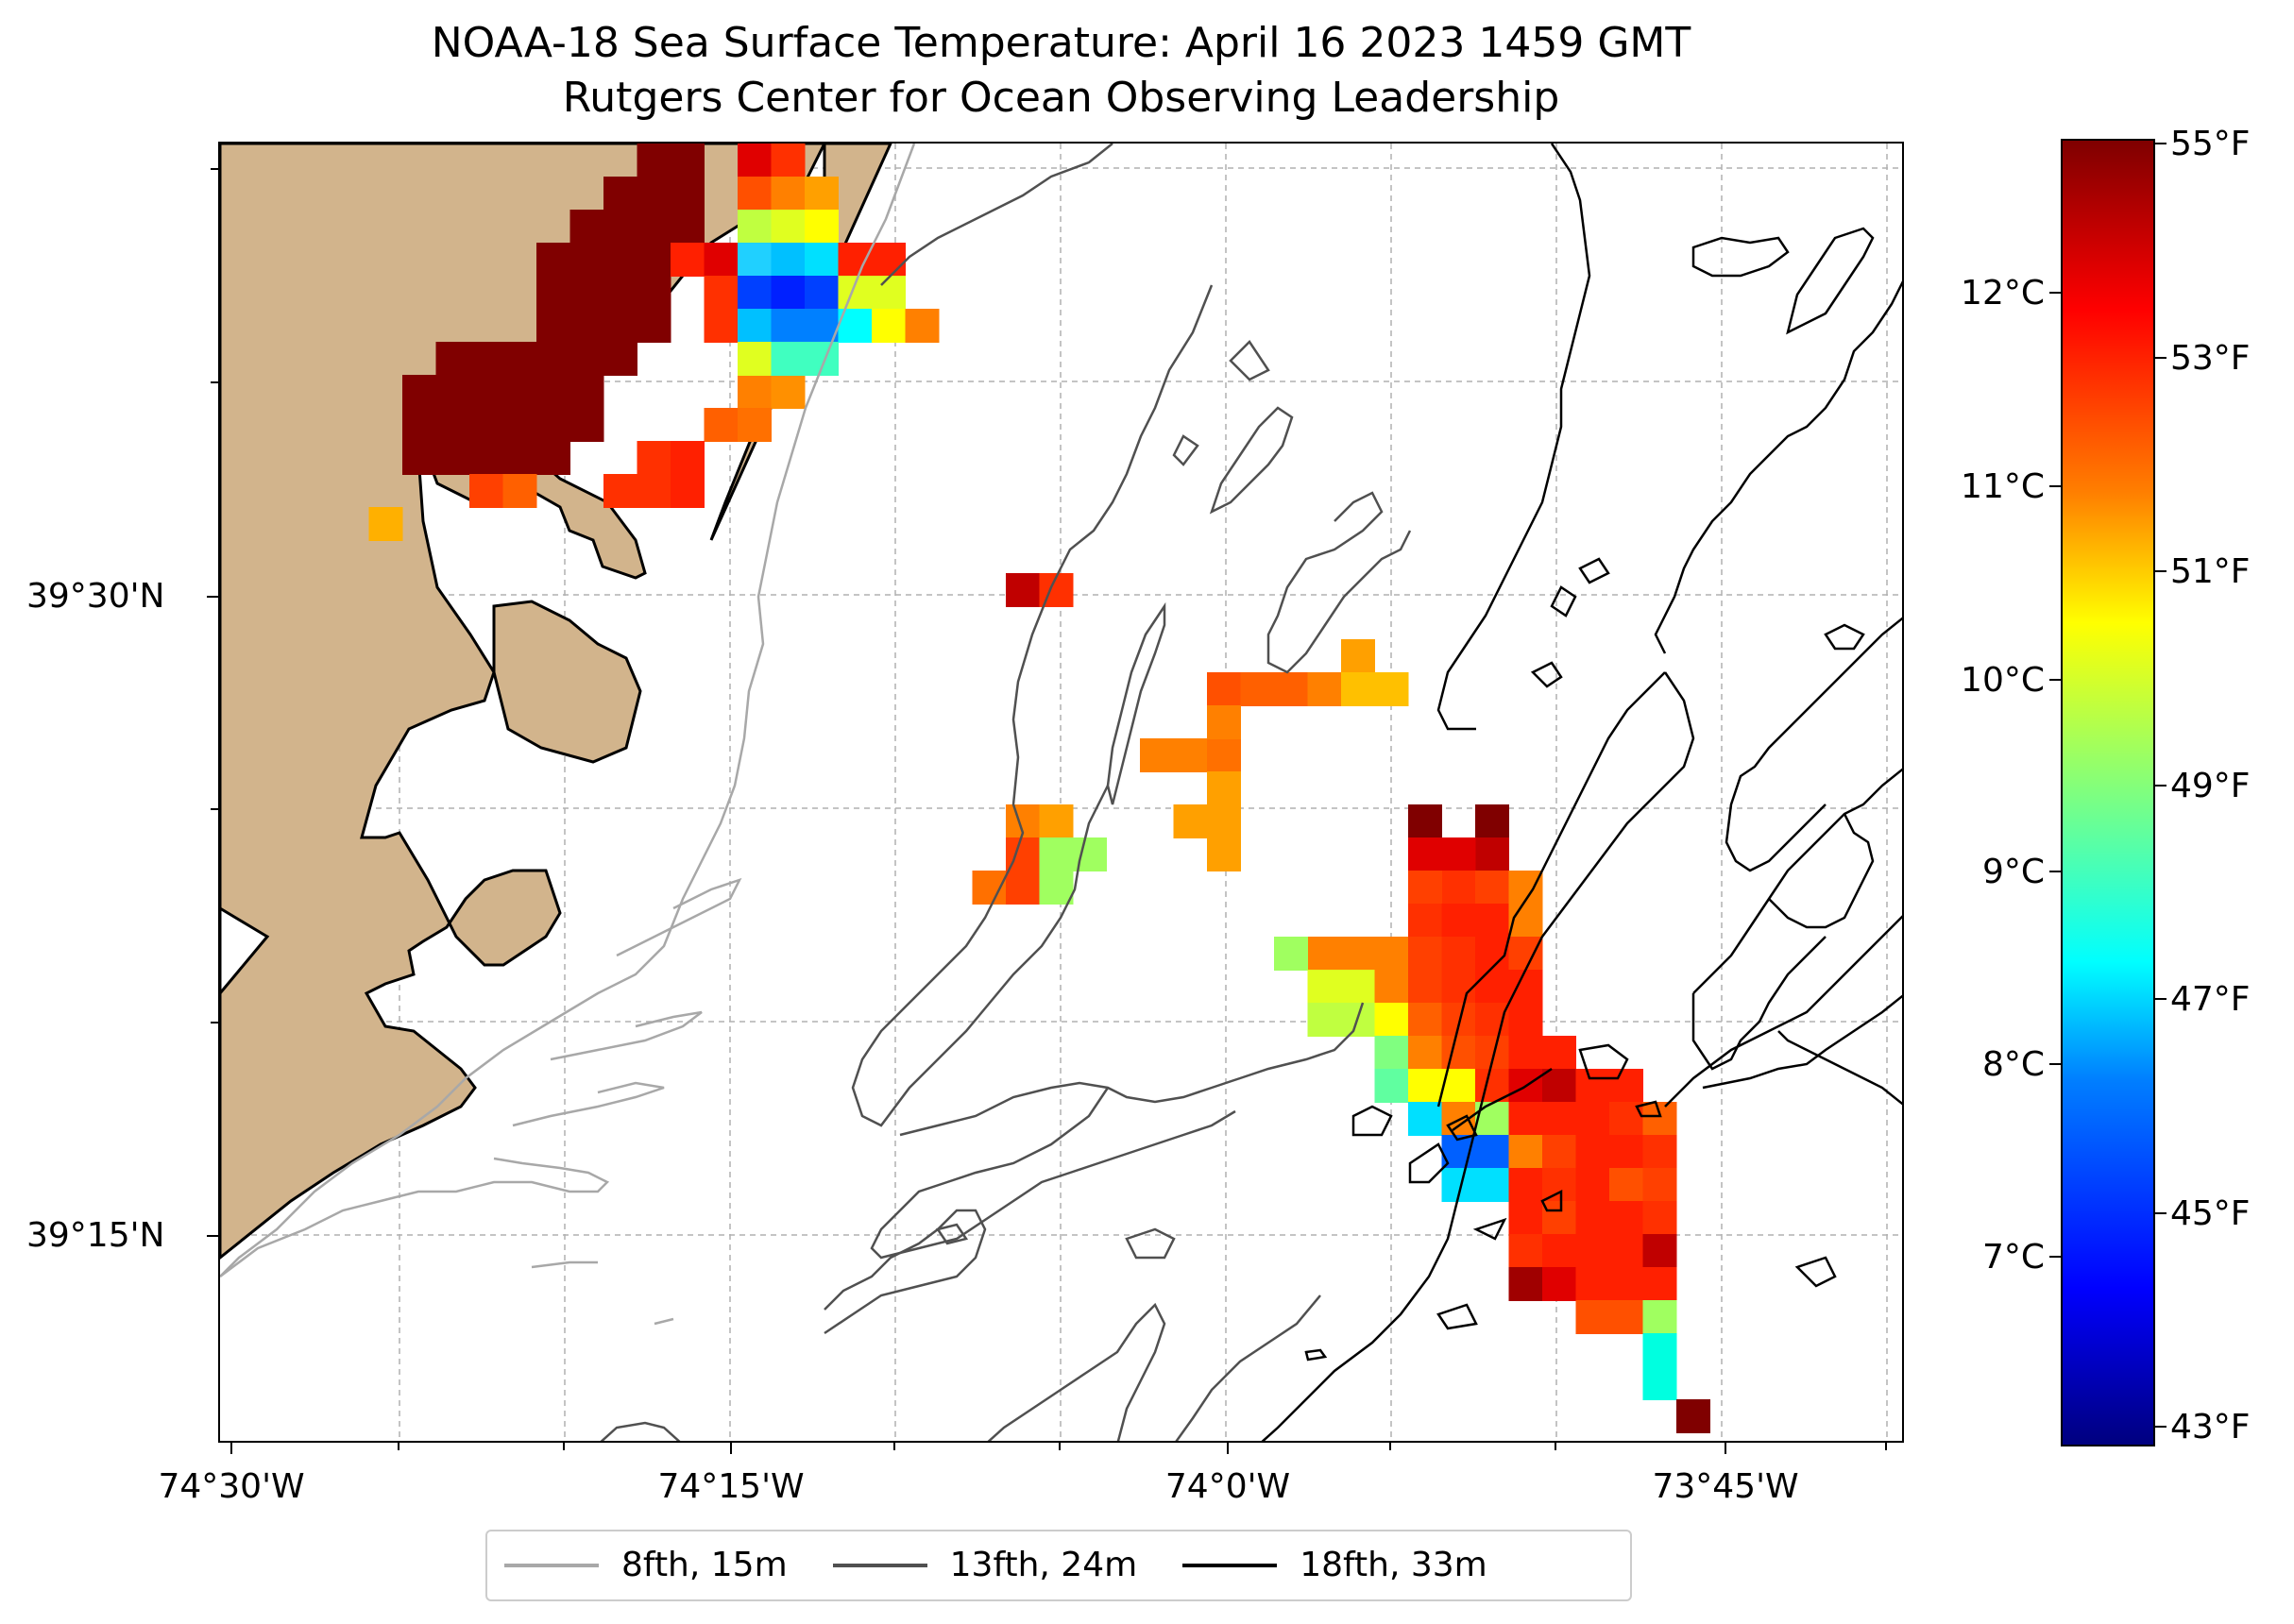 The height and width of the screenshot is (1624, 2294). I want to click on colorbar-celsius-label: 12°C, so click(2003, 293).